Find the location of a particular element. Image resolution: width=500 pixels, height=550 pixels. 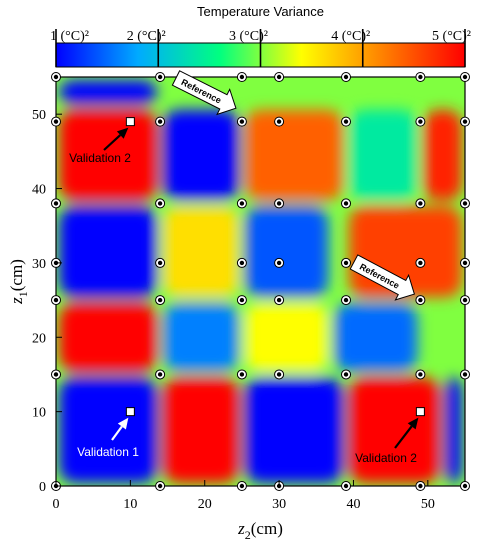

x-axis-label: z2(cm) is located at coordinates (260, 530).